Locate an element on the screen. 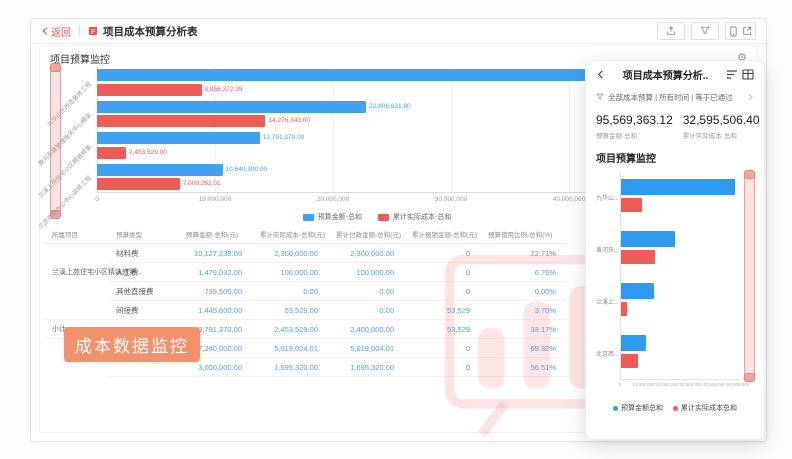 The width and height of the screenshot is (792, 459). value-cell: 3.70% is located at coordinates (523, 310).